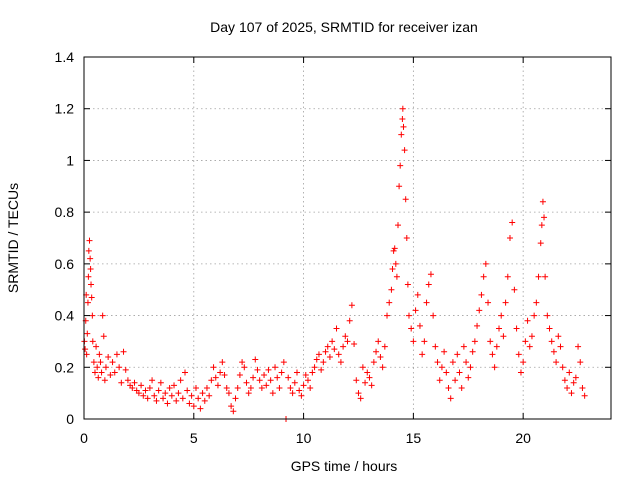 This screenshot has width=640, height=480. What do you see at coordinates (65, 316) in the screenshot?
I see `y-tick-label: 0.4` at bounding box center [65, 316].